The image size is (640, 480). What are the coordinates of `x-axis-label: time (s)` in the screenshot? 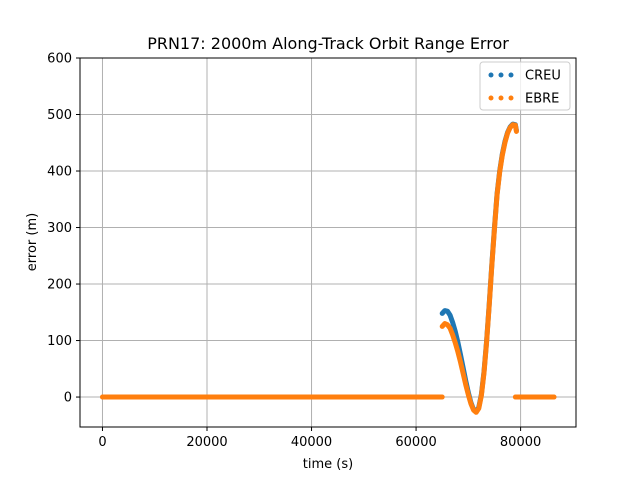 It's located at (328, 464).